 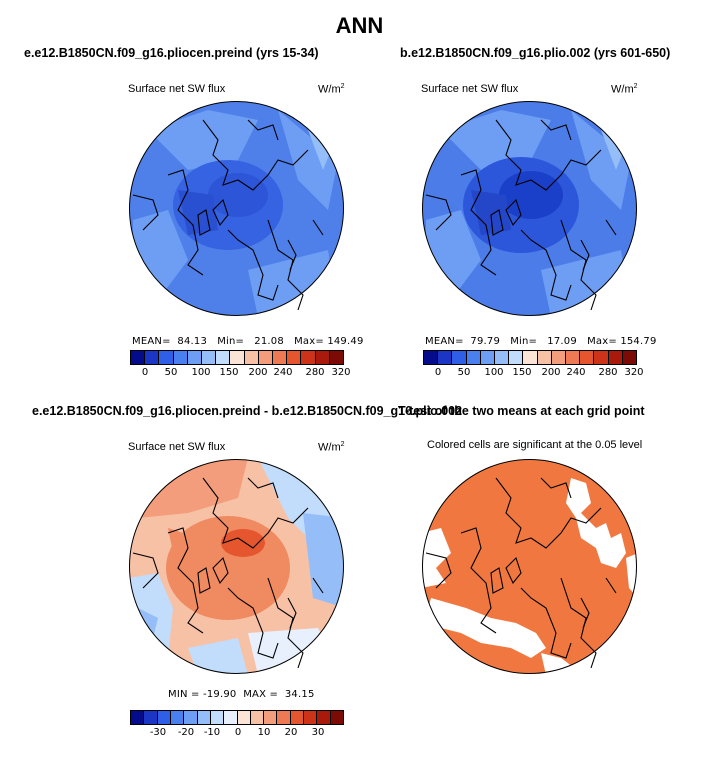 What do you see at coordinates (291, 732) in the screenshot?
I see `panel3-colorbar-tick-label: 20` at bounding box center [291, 732].